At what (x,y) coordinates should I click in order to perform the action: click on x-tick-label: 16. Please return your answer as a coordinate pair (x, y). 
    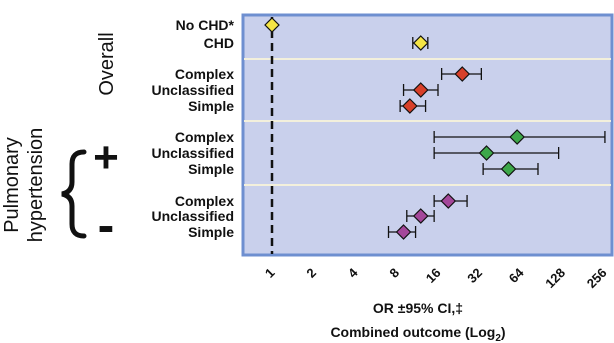
    Looking at the image, I should click on (433, 275).